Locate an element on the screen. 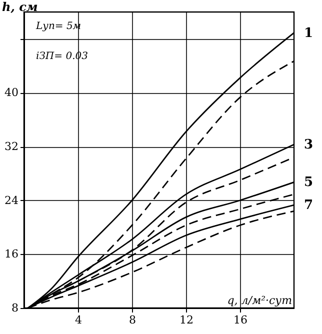 This screenshot has width=322, height=334. x-tick-label: 12 is located at coordinates (187, 320).